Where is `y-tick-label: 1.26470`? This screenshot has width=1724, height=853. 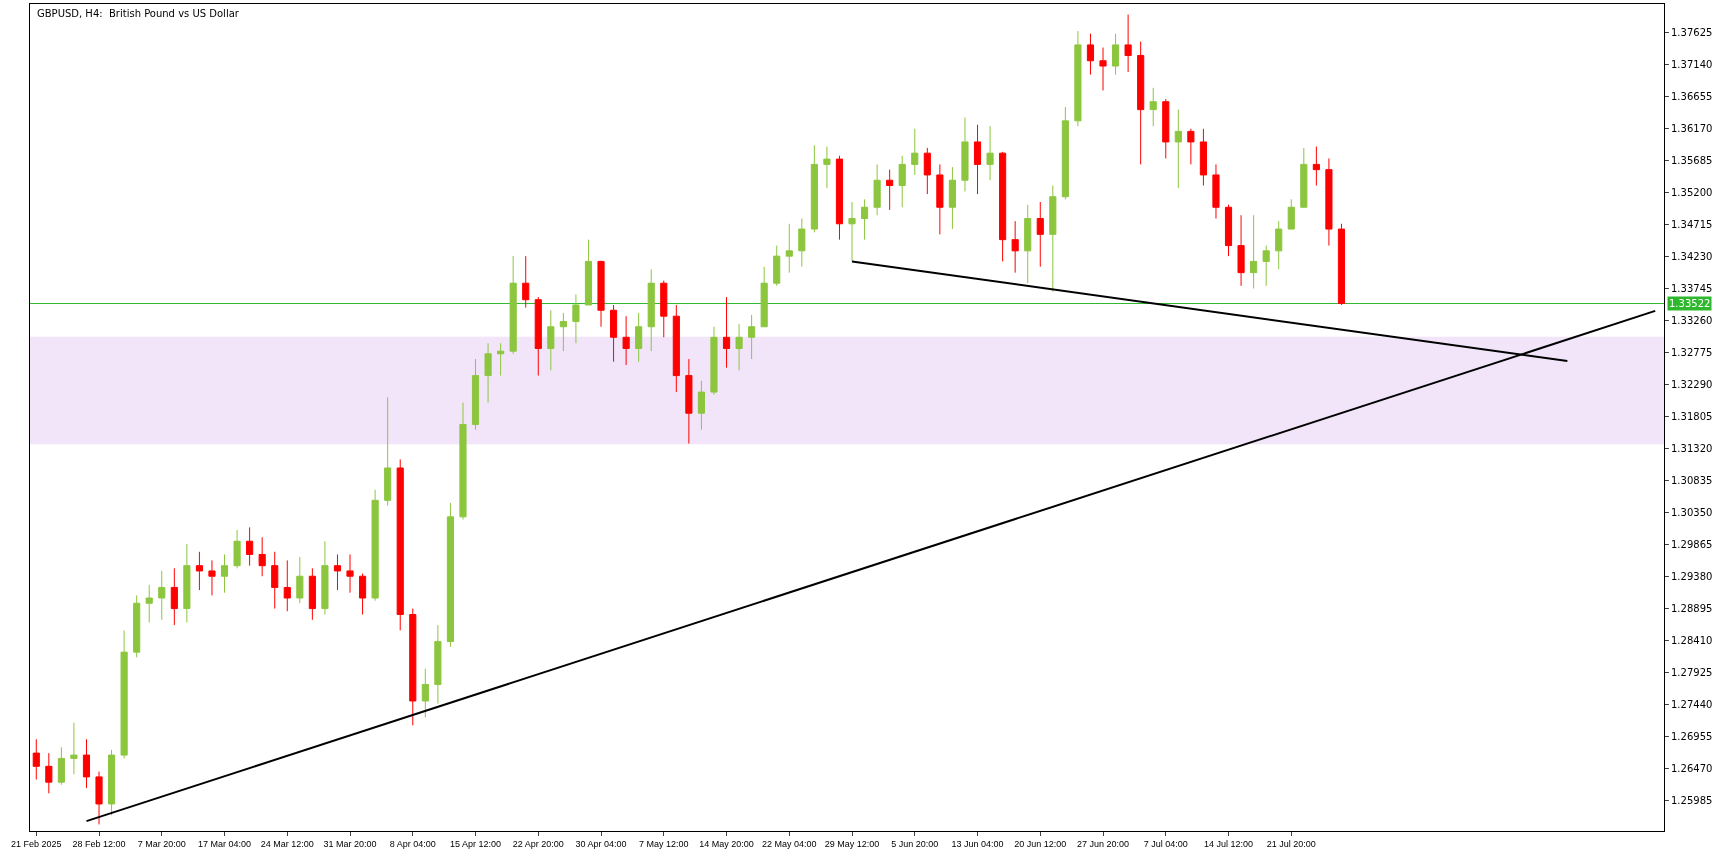
y-tick-label: 1.26470 is located at coordinates (1692, 769).